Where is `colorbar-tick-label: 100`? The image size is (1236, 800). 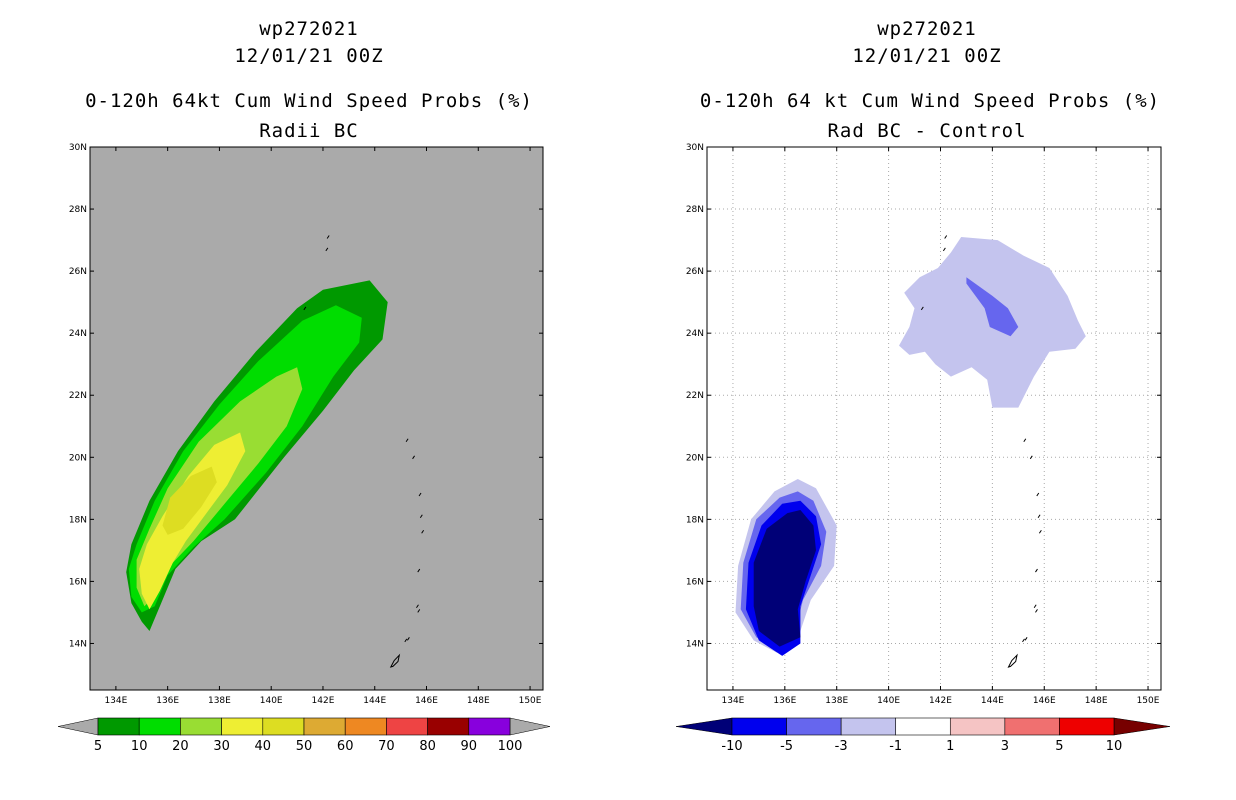
colorbar-tick-label: 100 is located at coordinates (510, 746).